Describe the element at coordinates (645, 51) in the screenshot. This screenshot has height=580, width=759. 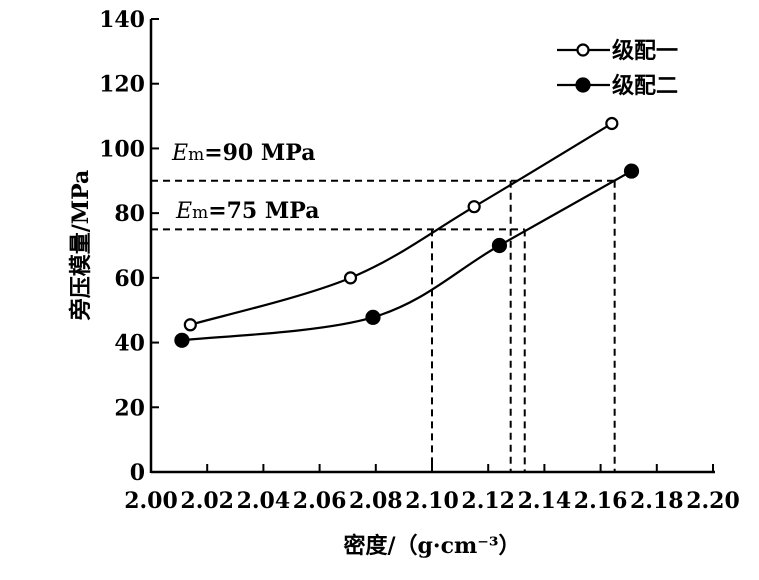
I see `legend-label: 级配一` at that location.